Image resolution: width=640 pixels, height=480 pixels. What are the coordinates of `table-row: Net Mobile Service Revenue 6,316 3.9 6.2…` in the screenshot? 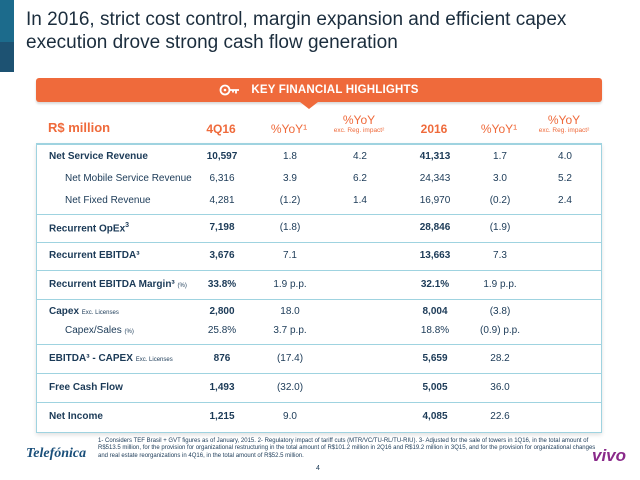 It's located at (318, 178).